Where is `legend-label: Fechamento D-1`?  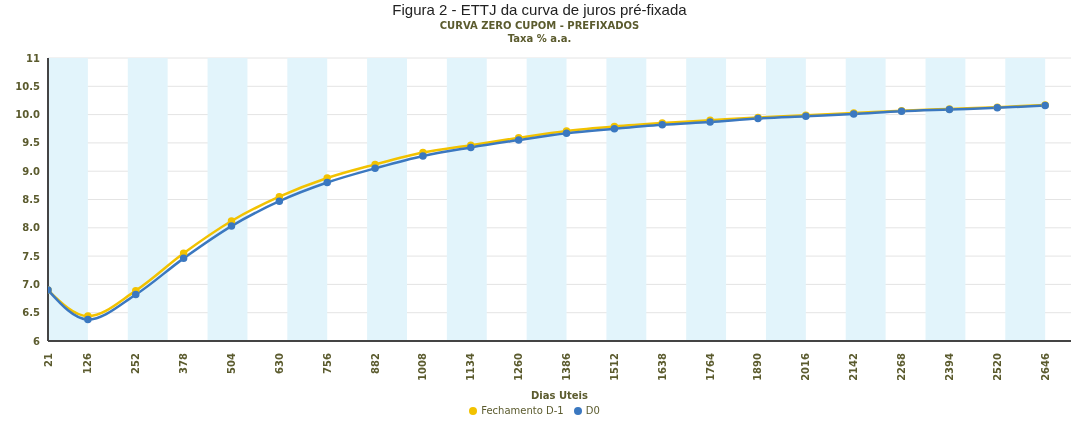 legend-label: Fechamento D-1 is located at coordinates (522, 410).